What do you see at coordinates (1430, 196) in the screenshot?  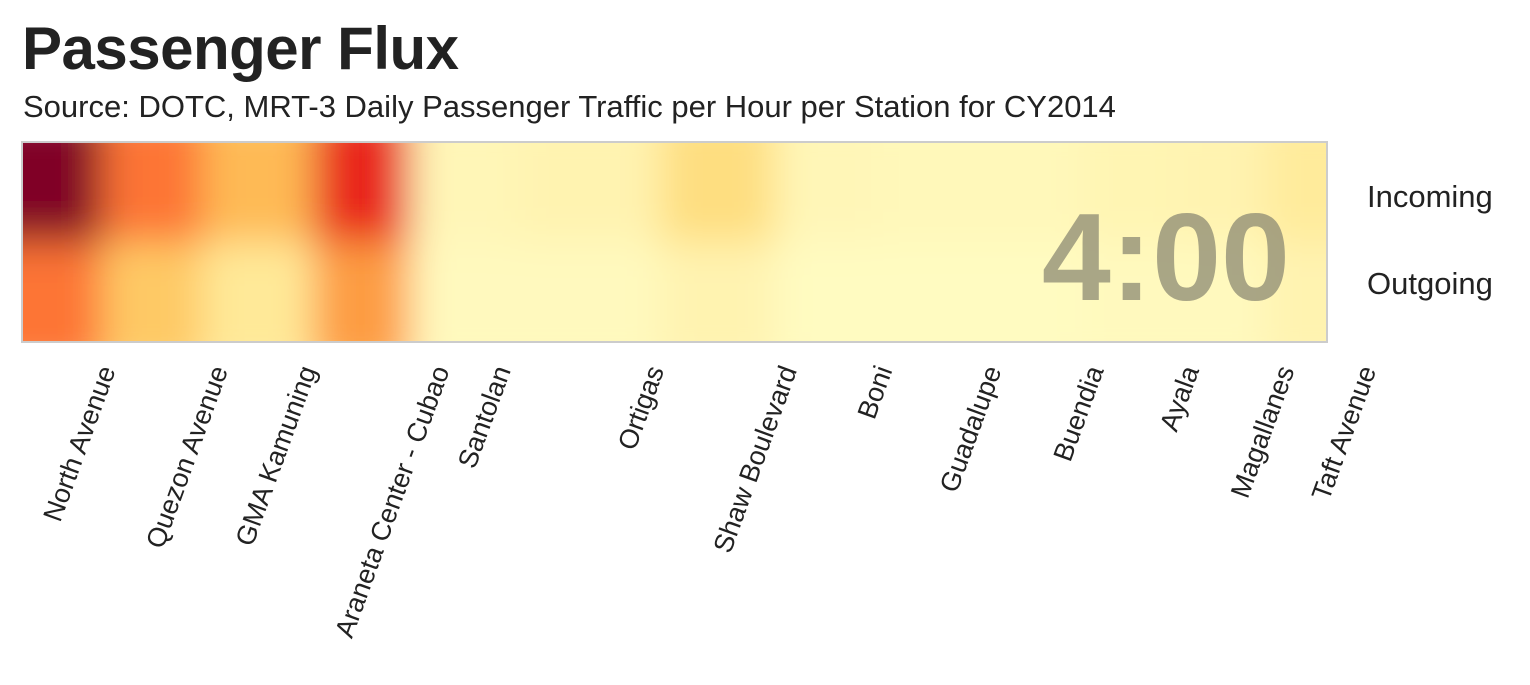 I see `row-label-incoming: Incoming` at bounding box center [1430, 196].